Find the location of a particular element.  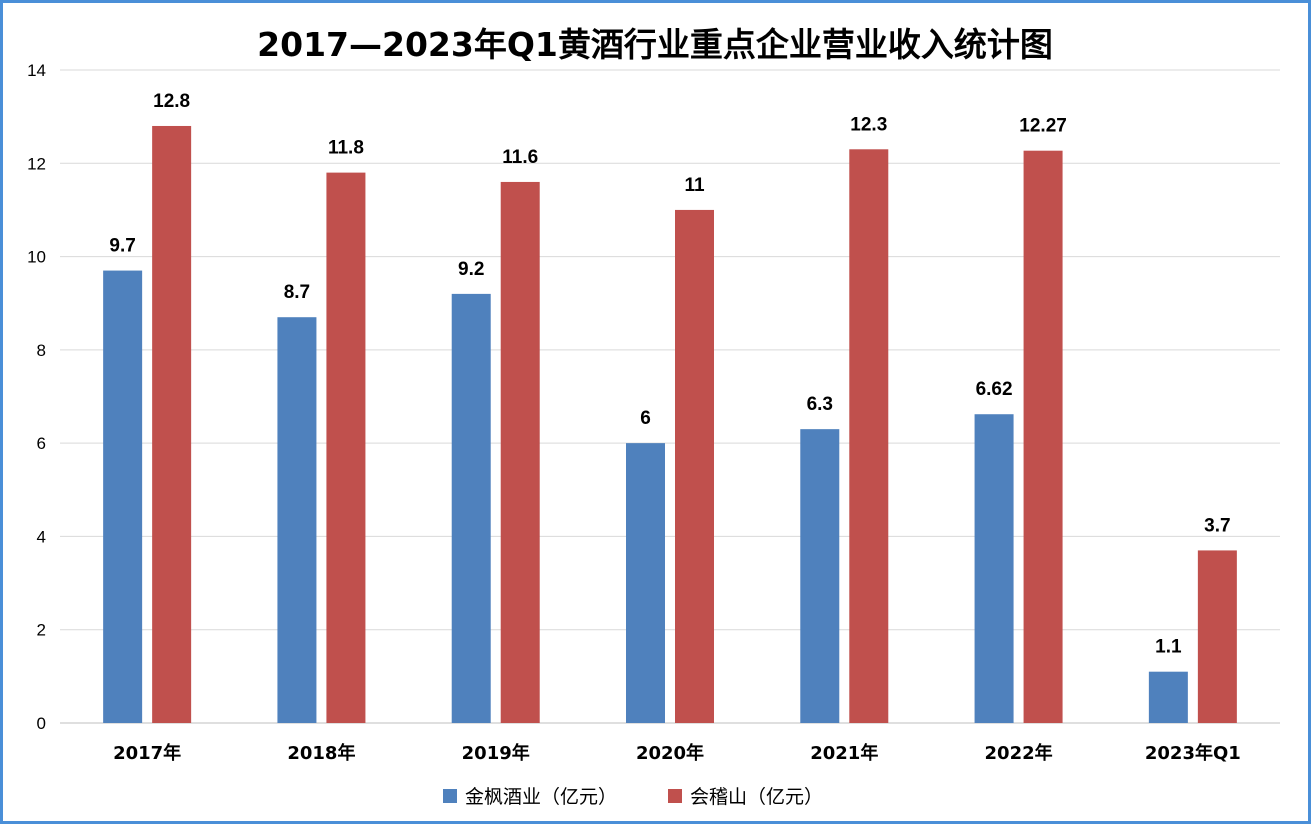

data-label: 9.2 is located at coordinates (471, 269).